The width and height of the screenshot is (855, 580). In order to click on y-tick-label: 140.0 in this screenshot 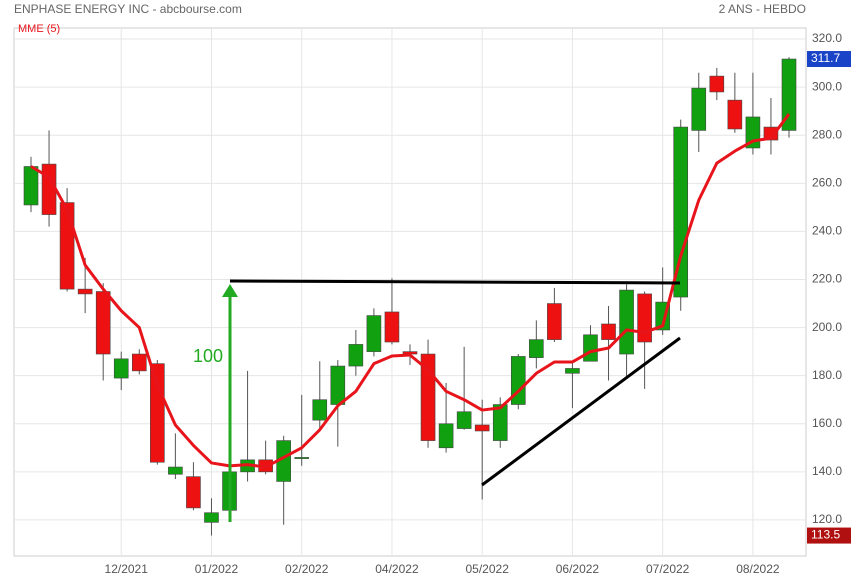, I will do `click(827, 471)`.